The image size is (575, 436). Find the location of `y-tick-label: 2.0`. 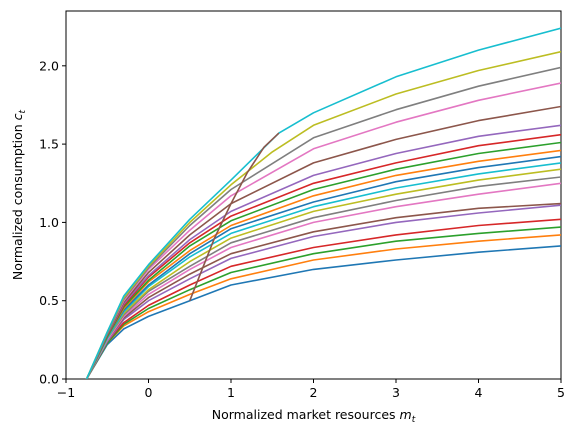

y-tick-label: 2.0 is located at coordinates (49, 65).